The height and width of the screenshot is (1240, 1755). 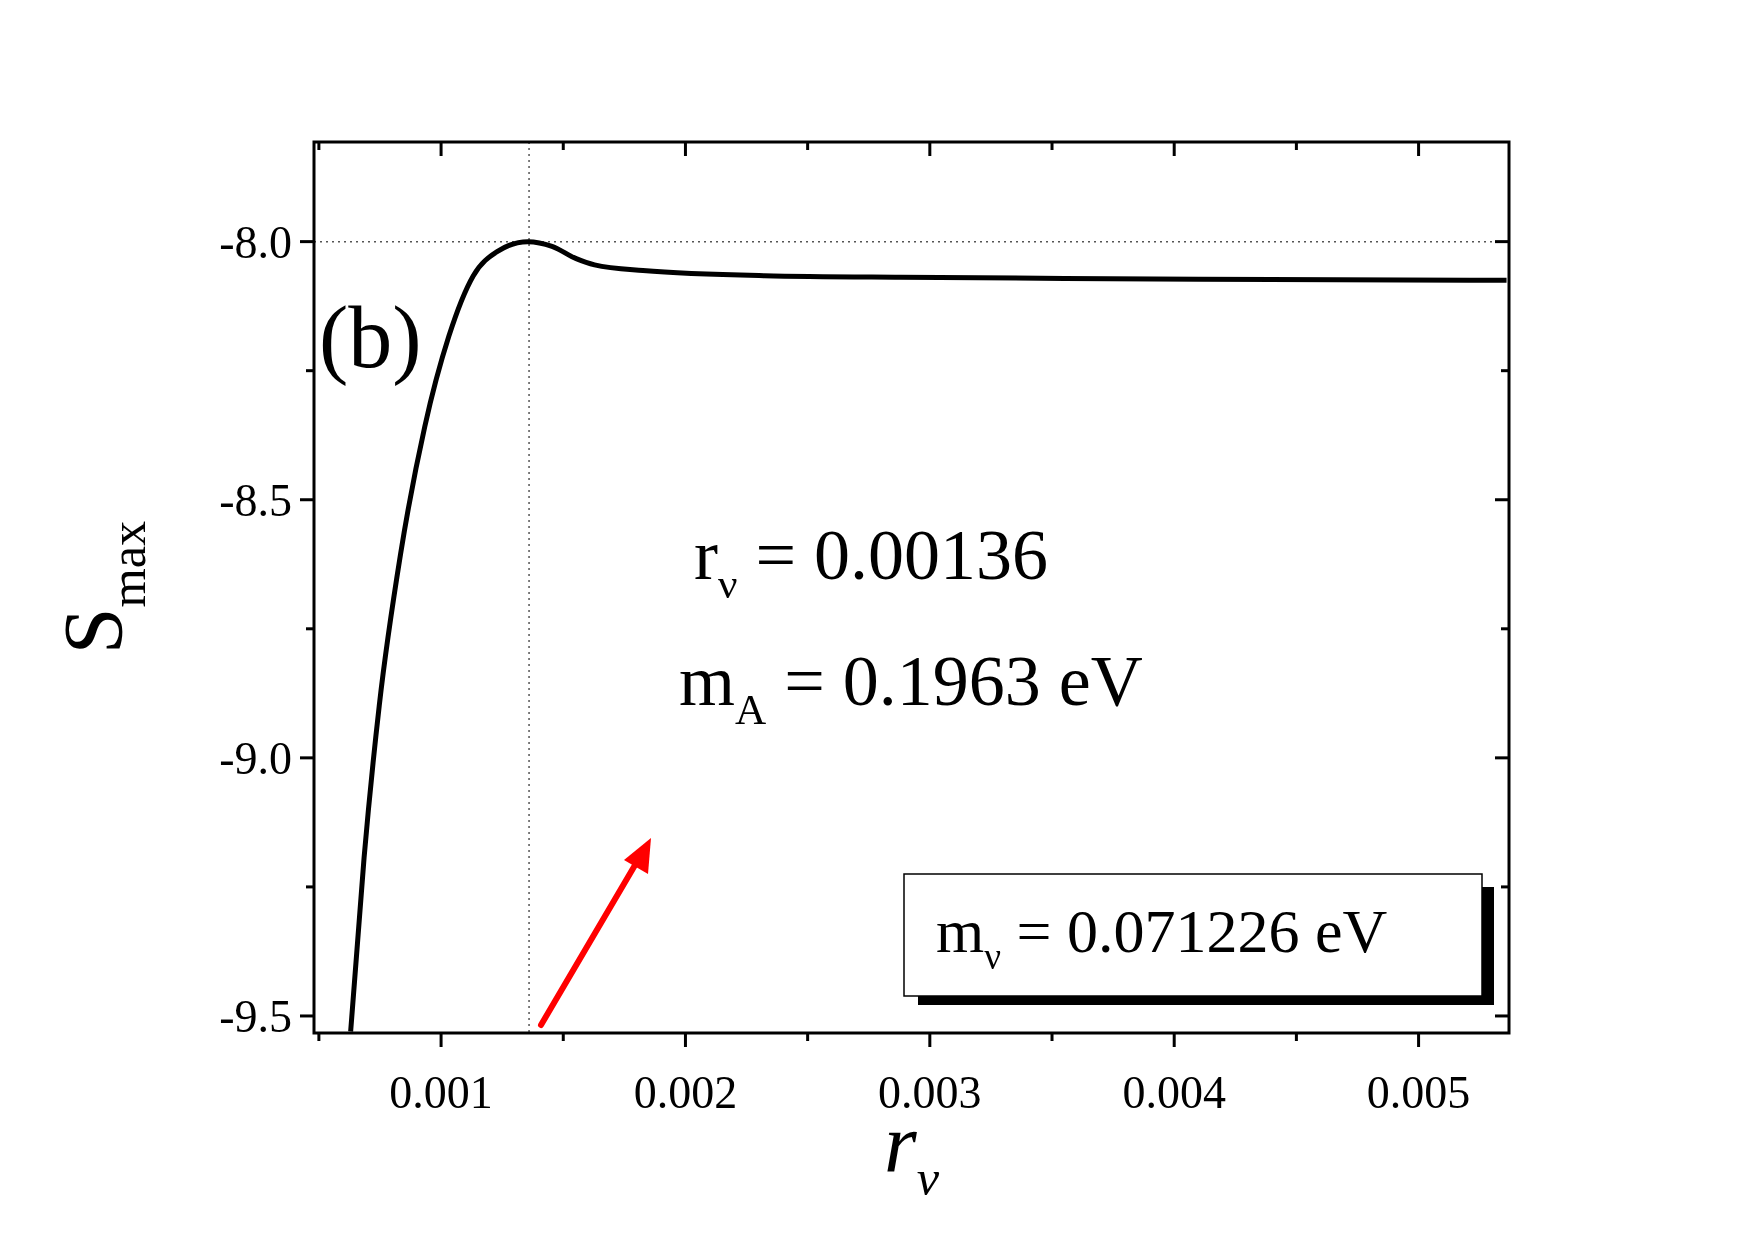 I want to click on annotation: m$_{ν}$ = 0.071226 eV, so click(x=1162, y=937).